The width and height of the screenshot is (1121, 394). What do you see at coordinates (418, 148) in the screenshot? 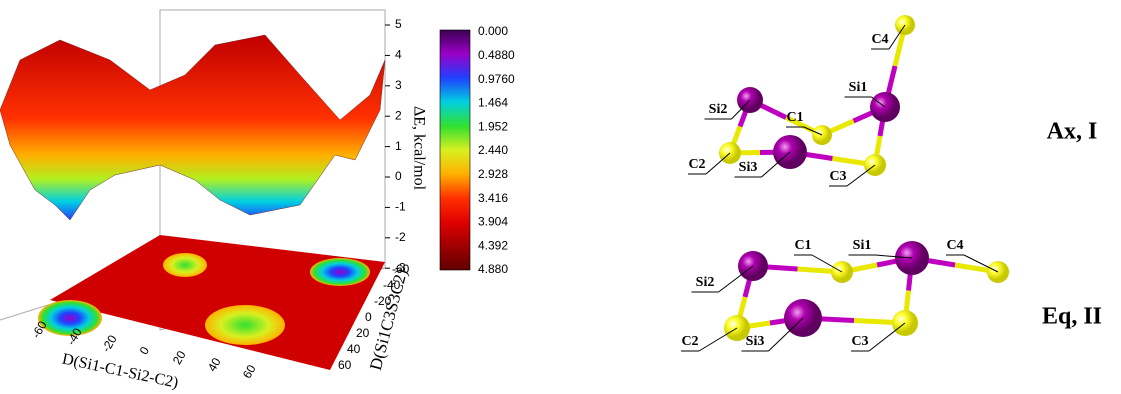
I see `z-axis-label: ΔE, kcal/mol` at bounding box center [418, 148].